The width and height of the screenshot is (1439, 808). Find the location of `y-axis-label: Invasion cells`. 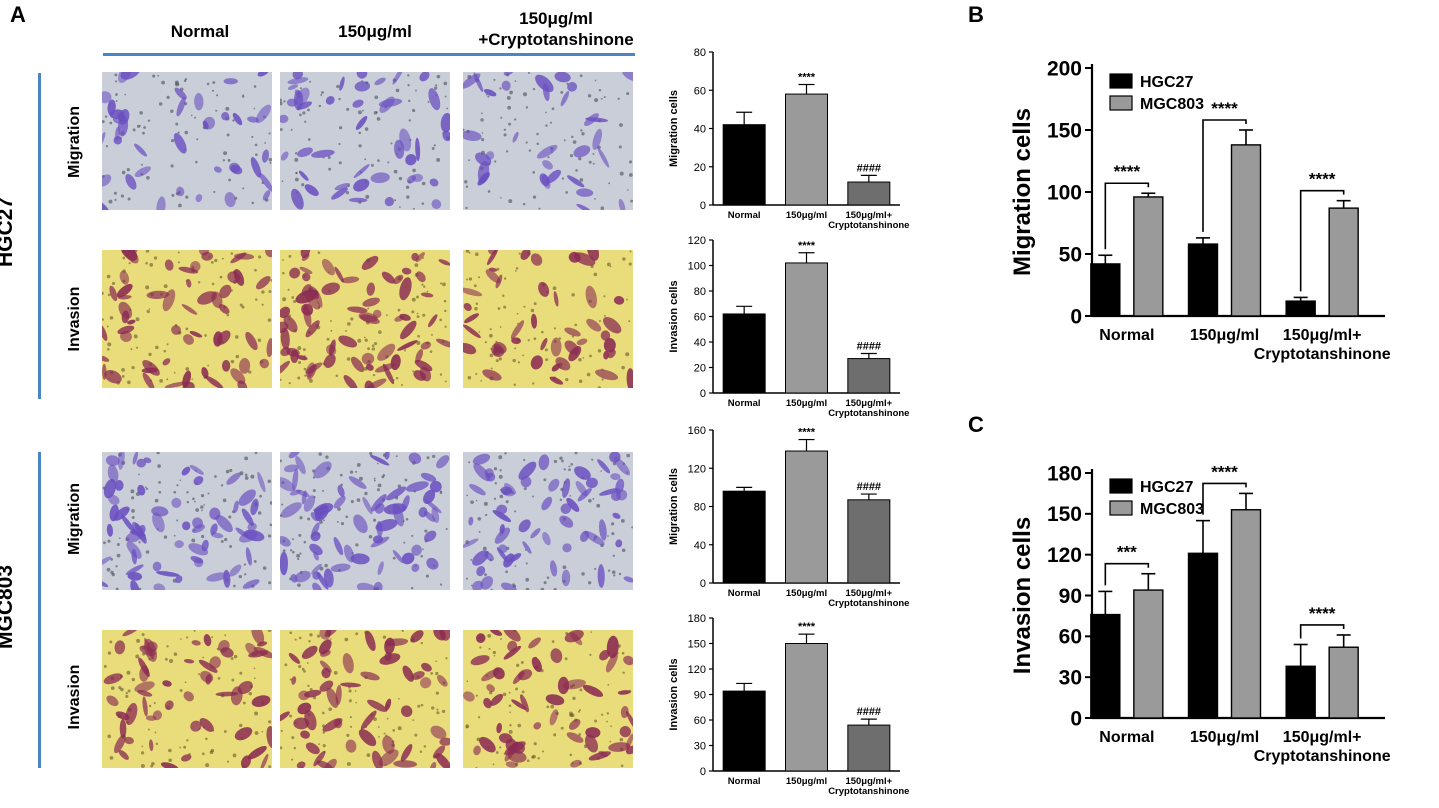

y-axis-label: Invasion cells is located at coordinates (674, 316).